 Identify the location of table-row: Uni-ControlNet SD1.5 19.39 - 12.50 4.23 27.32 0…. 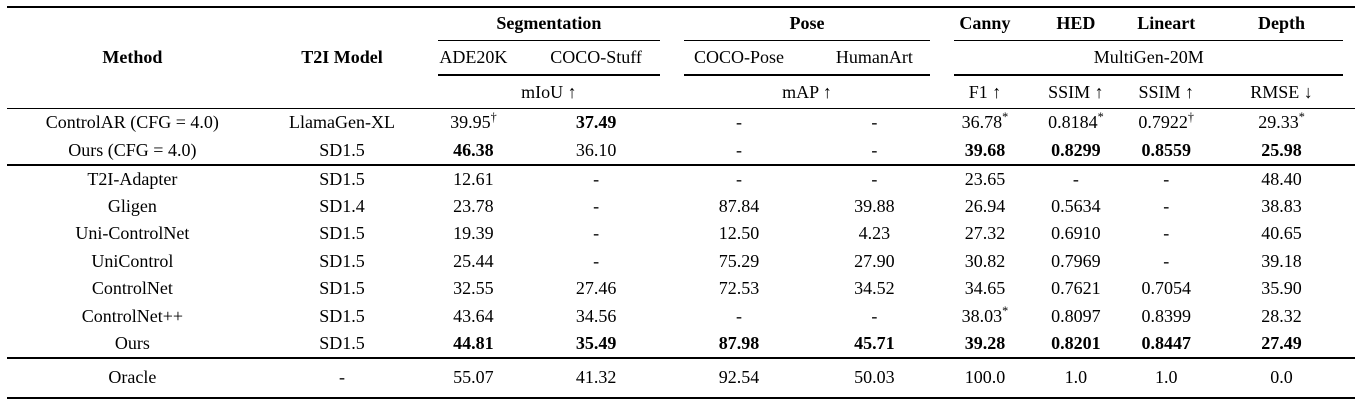
(681, 233).